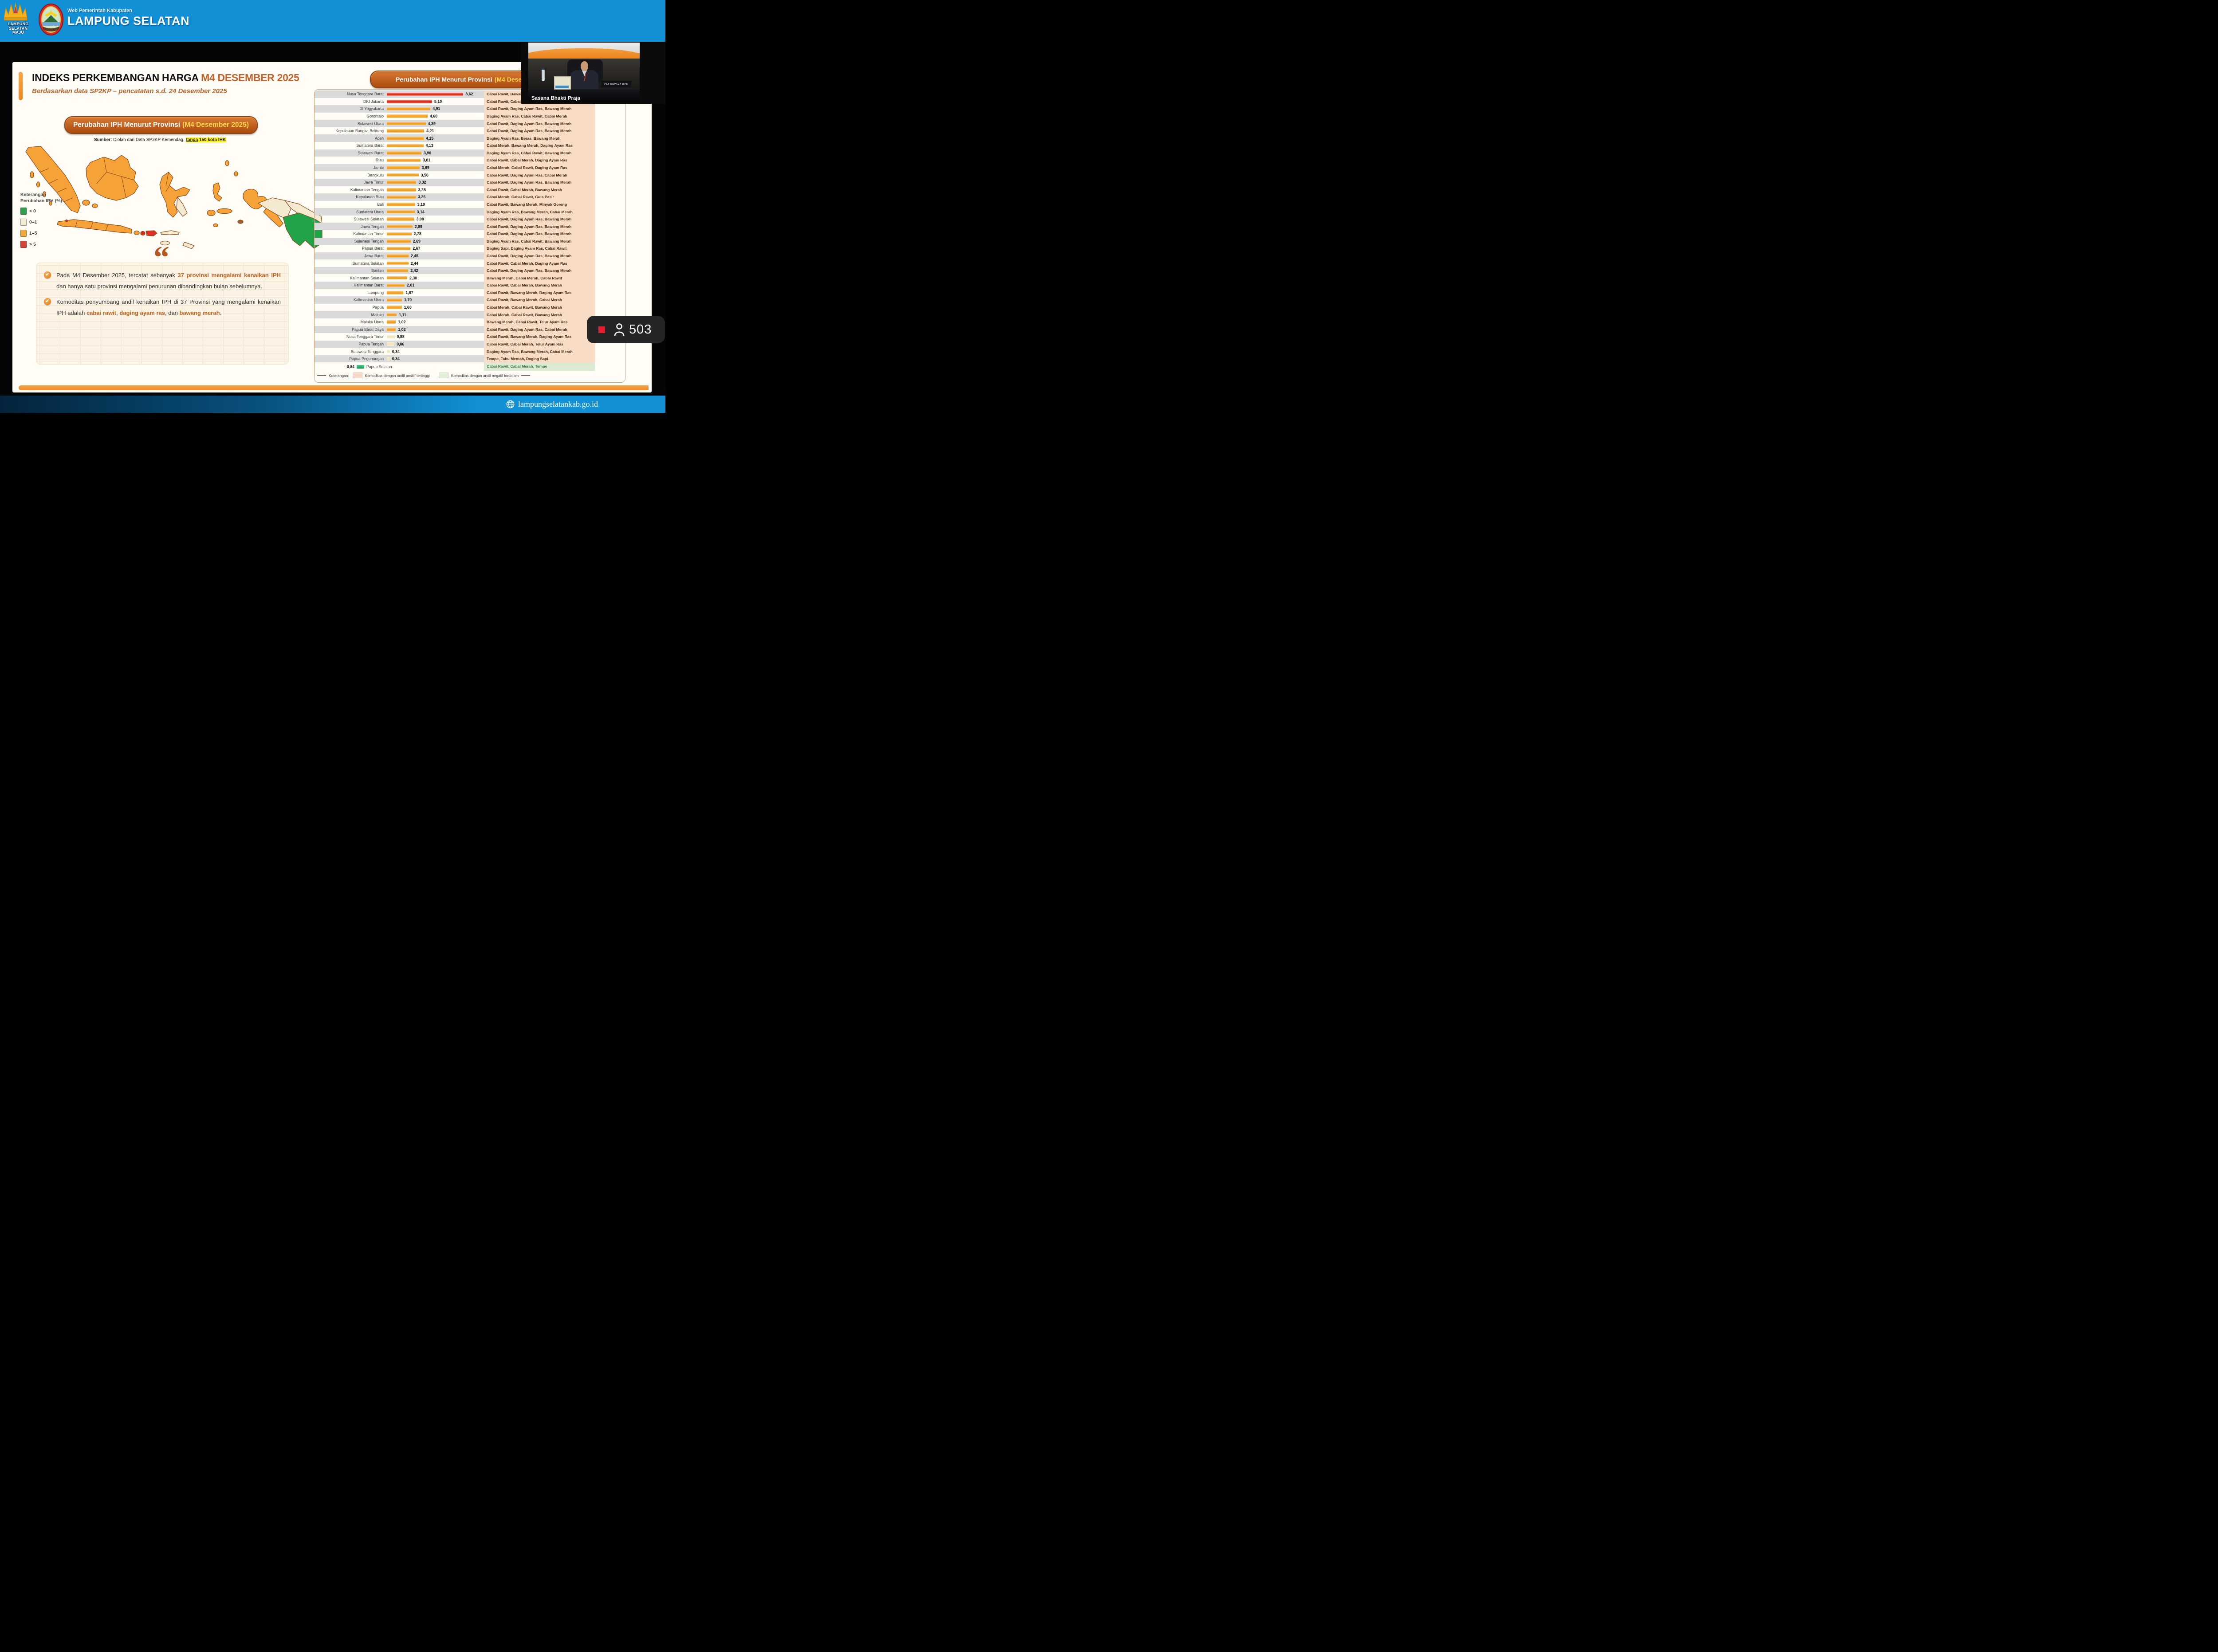 This screenshot has width=2218, height=1652. What do you see at coordinates (373, 102) in the screenshot?
I see `province-label: DKI Jakarta` at bounding box center [373, 102].